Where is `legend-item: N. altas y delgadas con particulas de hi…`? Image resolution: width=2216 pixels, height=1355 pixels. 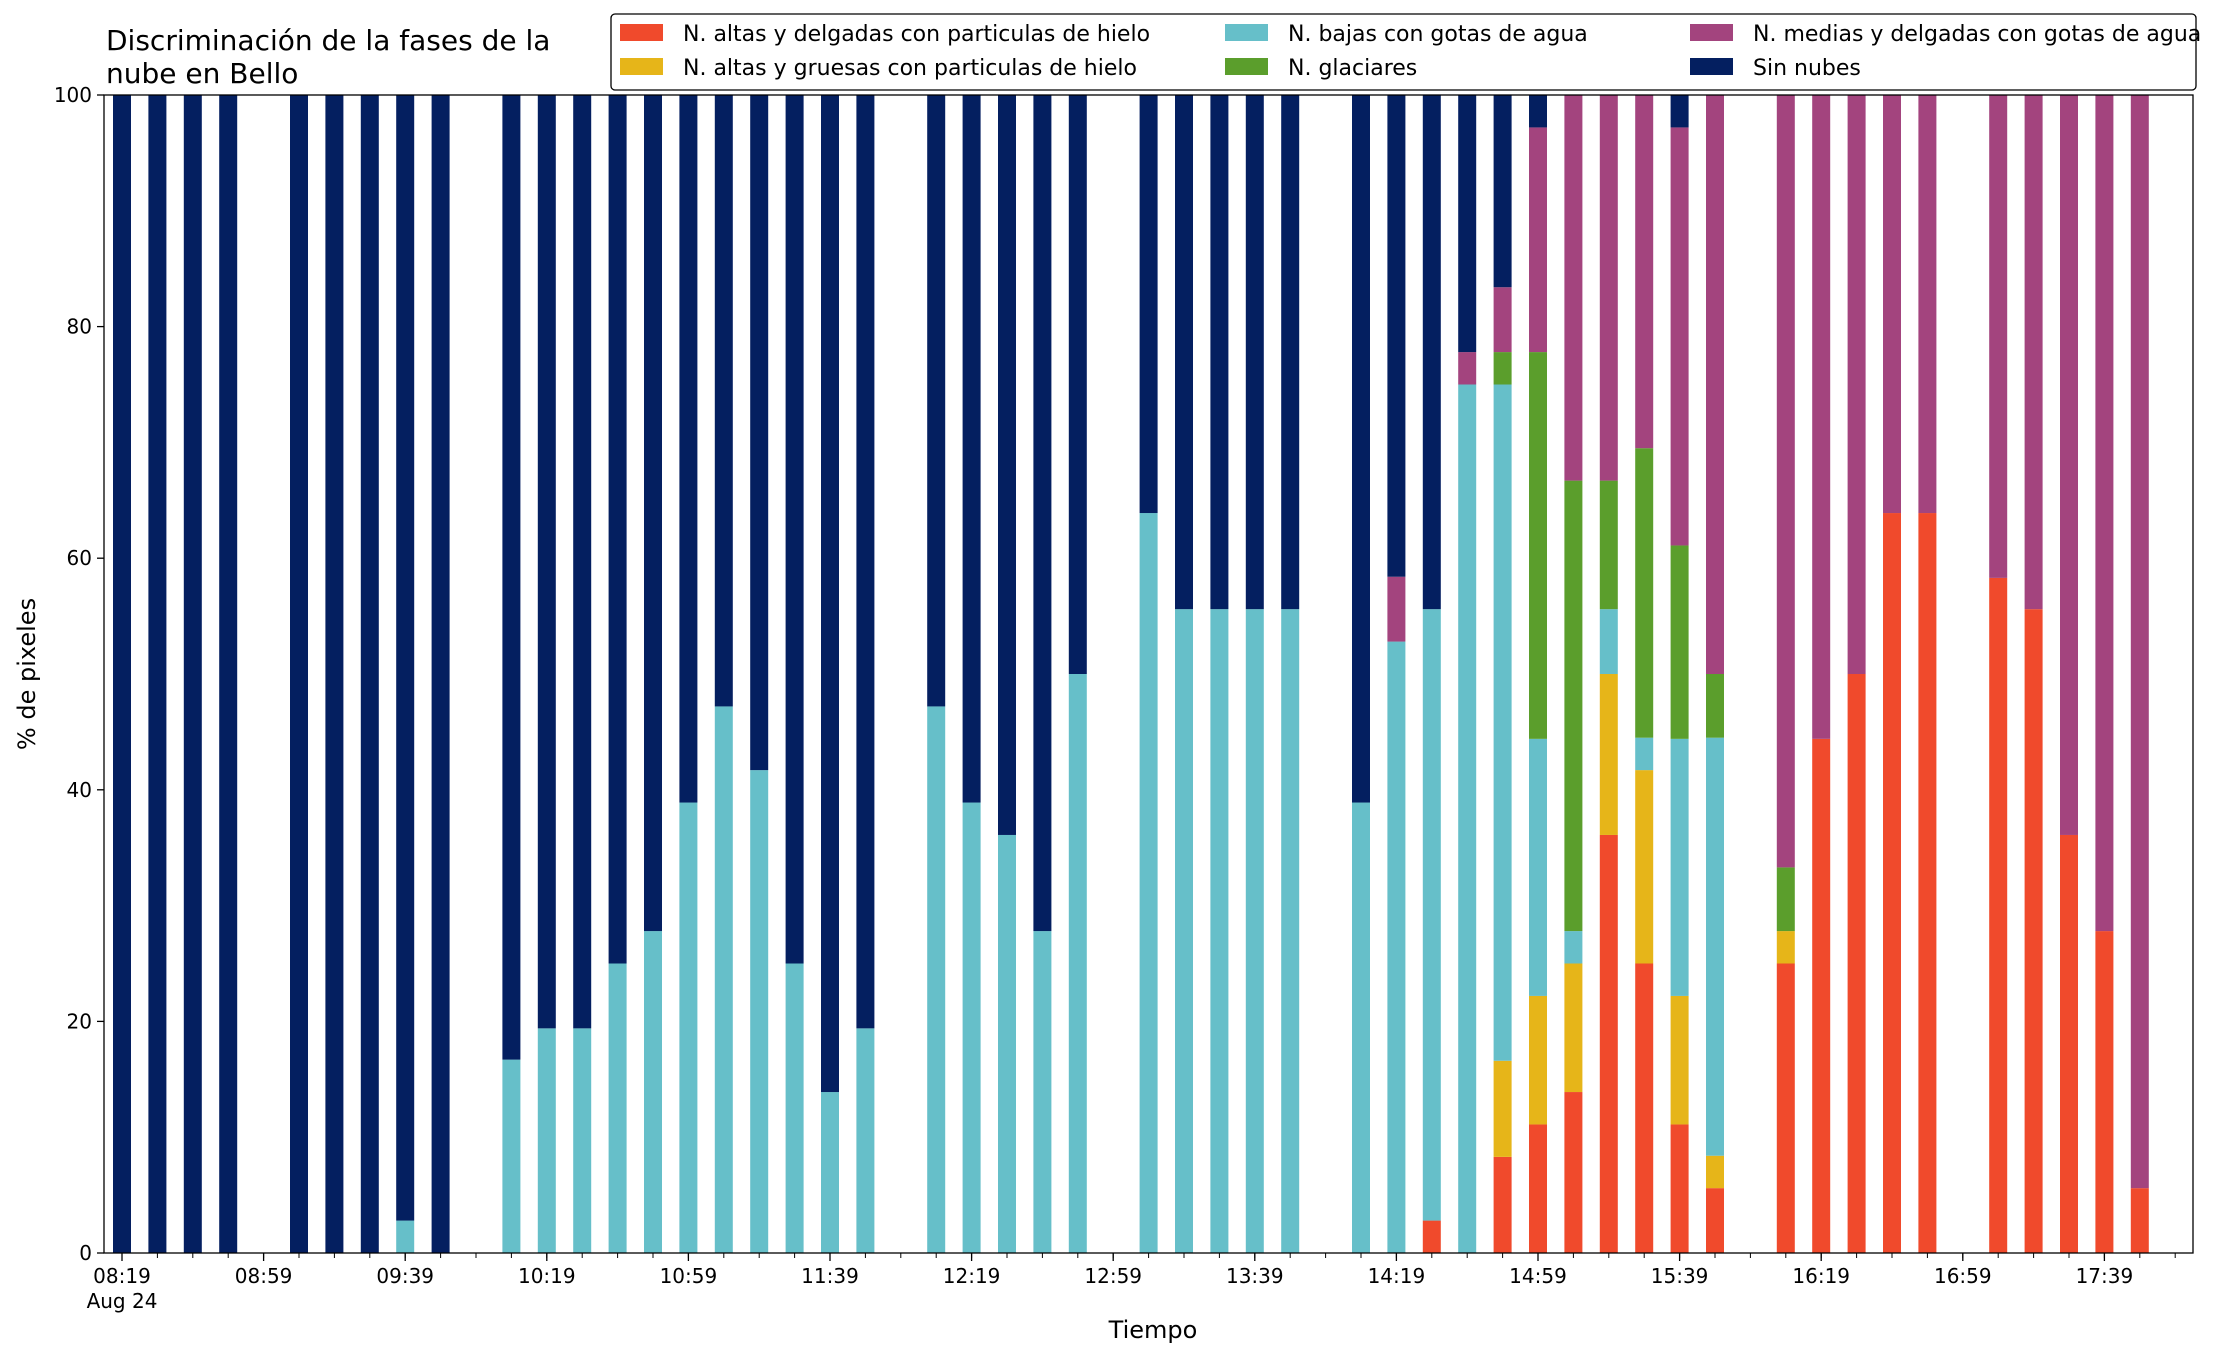
legend-item: N. altas y delgadas con particulas de hi… is located at coordinates (885, 34).